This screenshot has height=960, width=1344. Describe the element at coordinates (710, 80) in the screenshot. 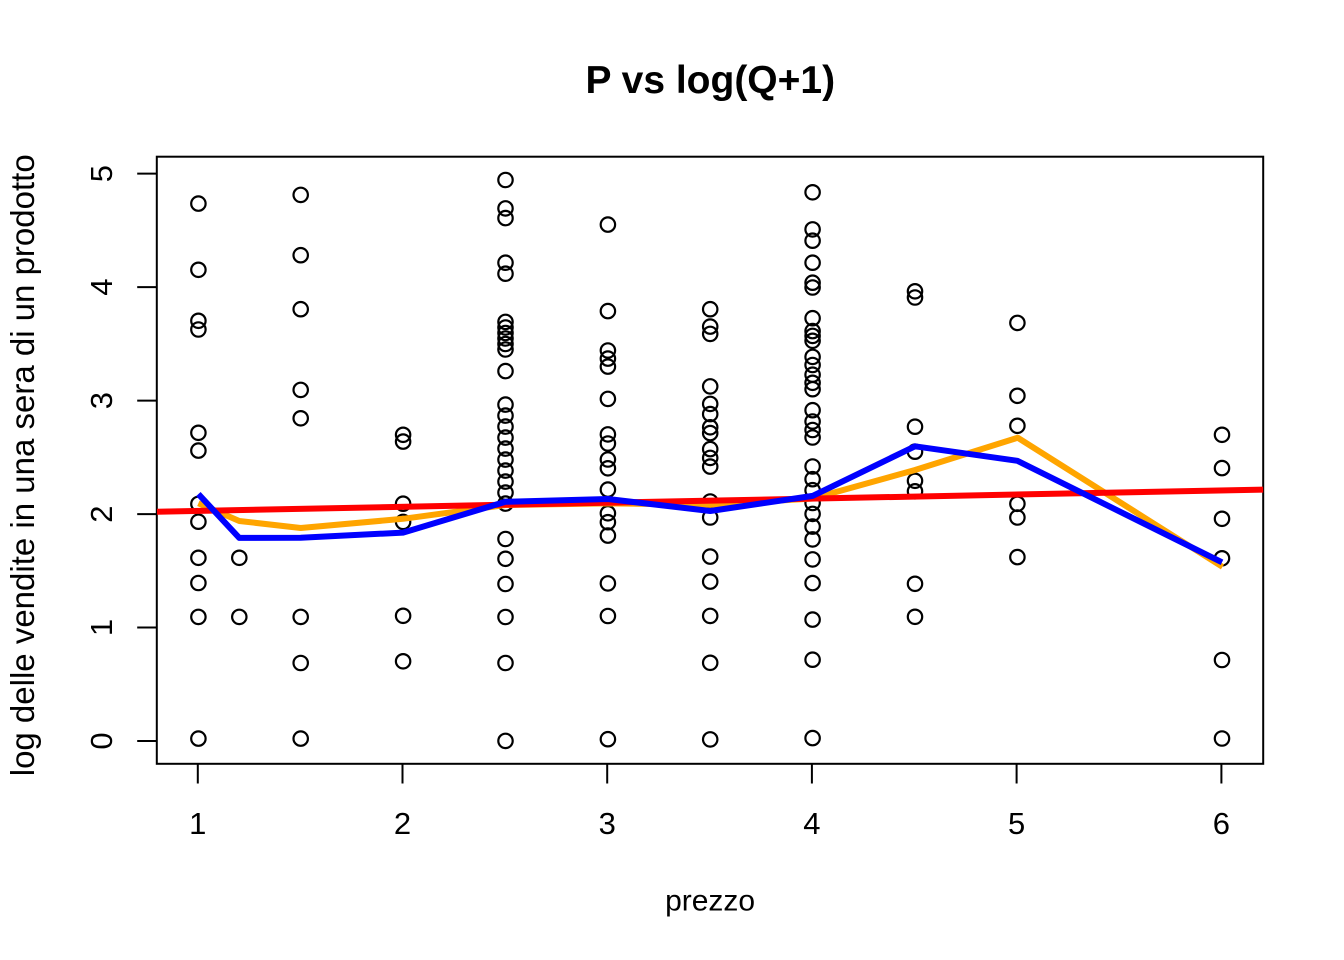

I see `svg-text: P vs log(Q+1)` at that location.